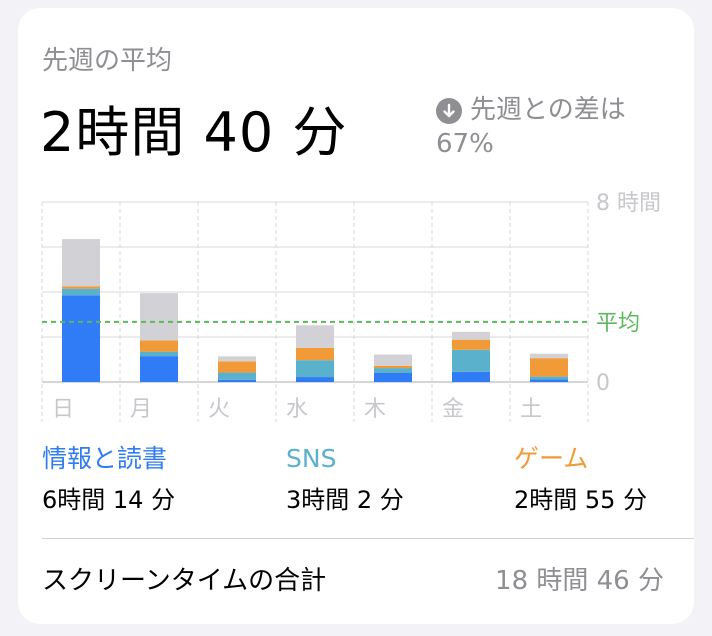 This screenshot has height=636, width=712. Describe the element at coordinates (375, 409) in the screenshot. I see `day-label: 木` at that location.